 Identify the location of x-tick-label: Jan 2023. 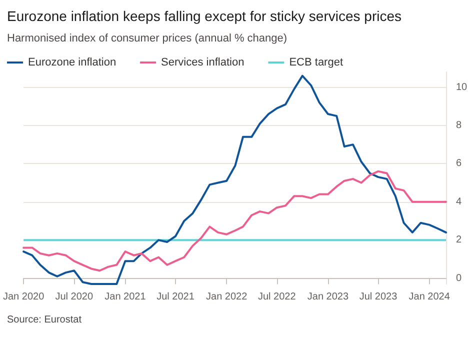
(328, 297).